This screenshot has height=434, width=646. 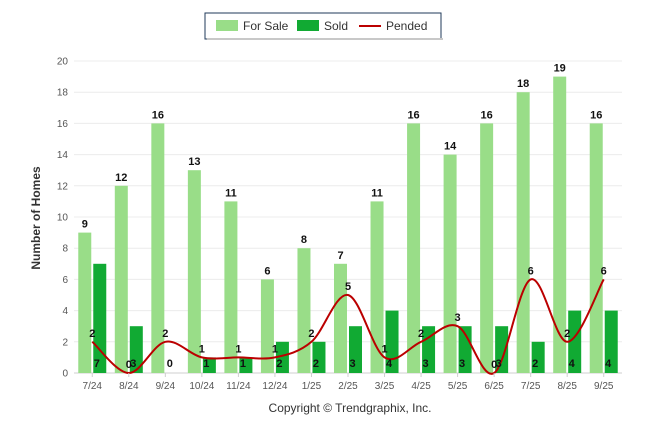 I want to click on legend-box, so click(x=323, y=26).